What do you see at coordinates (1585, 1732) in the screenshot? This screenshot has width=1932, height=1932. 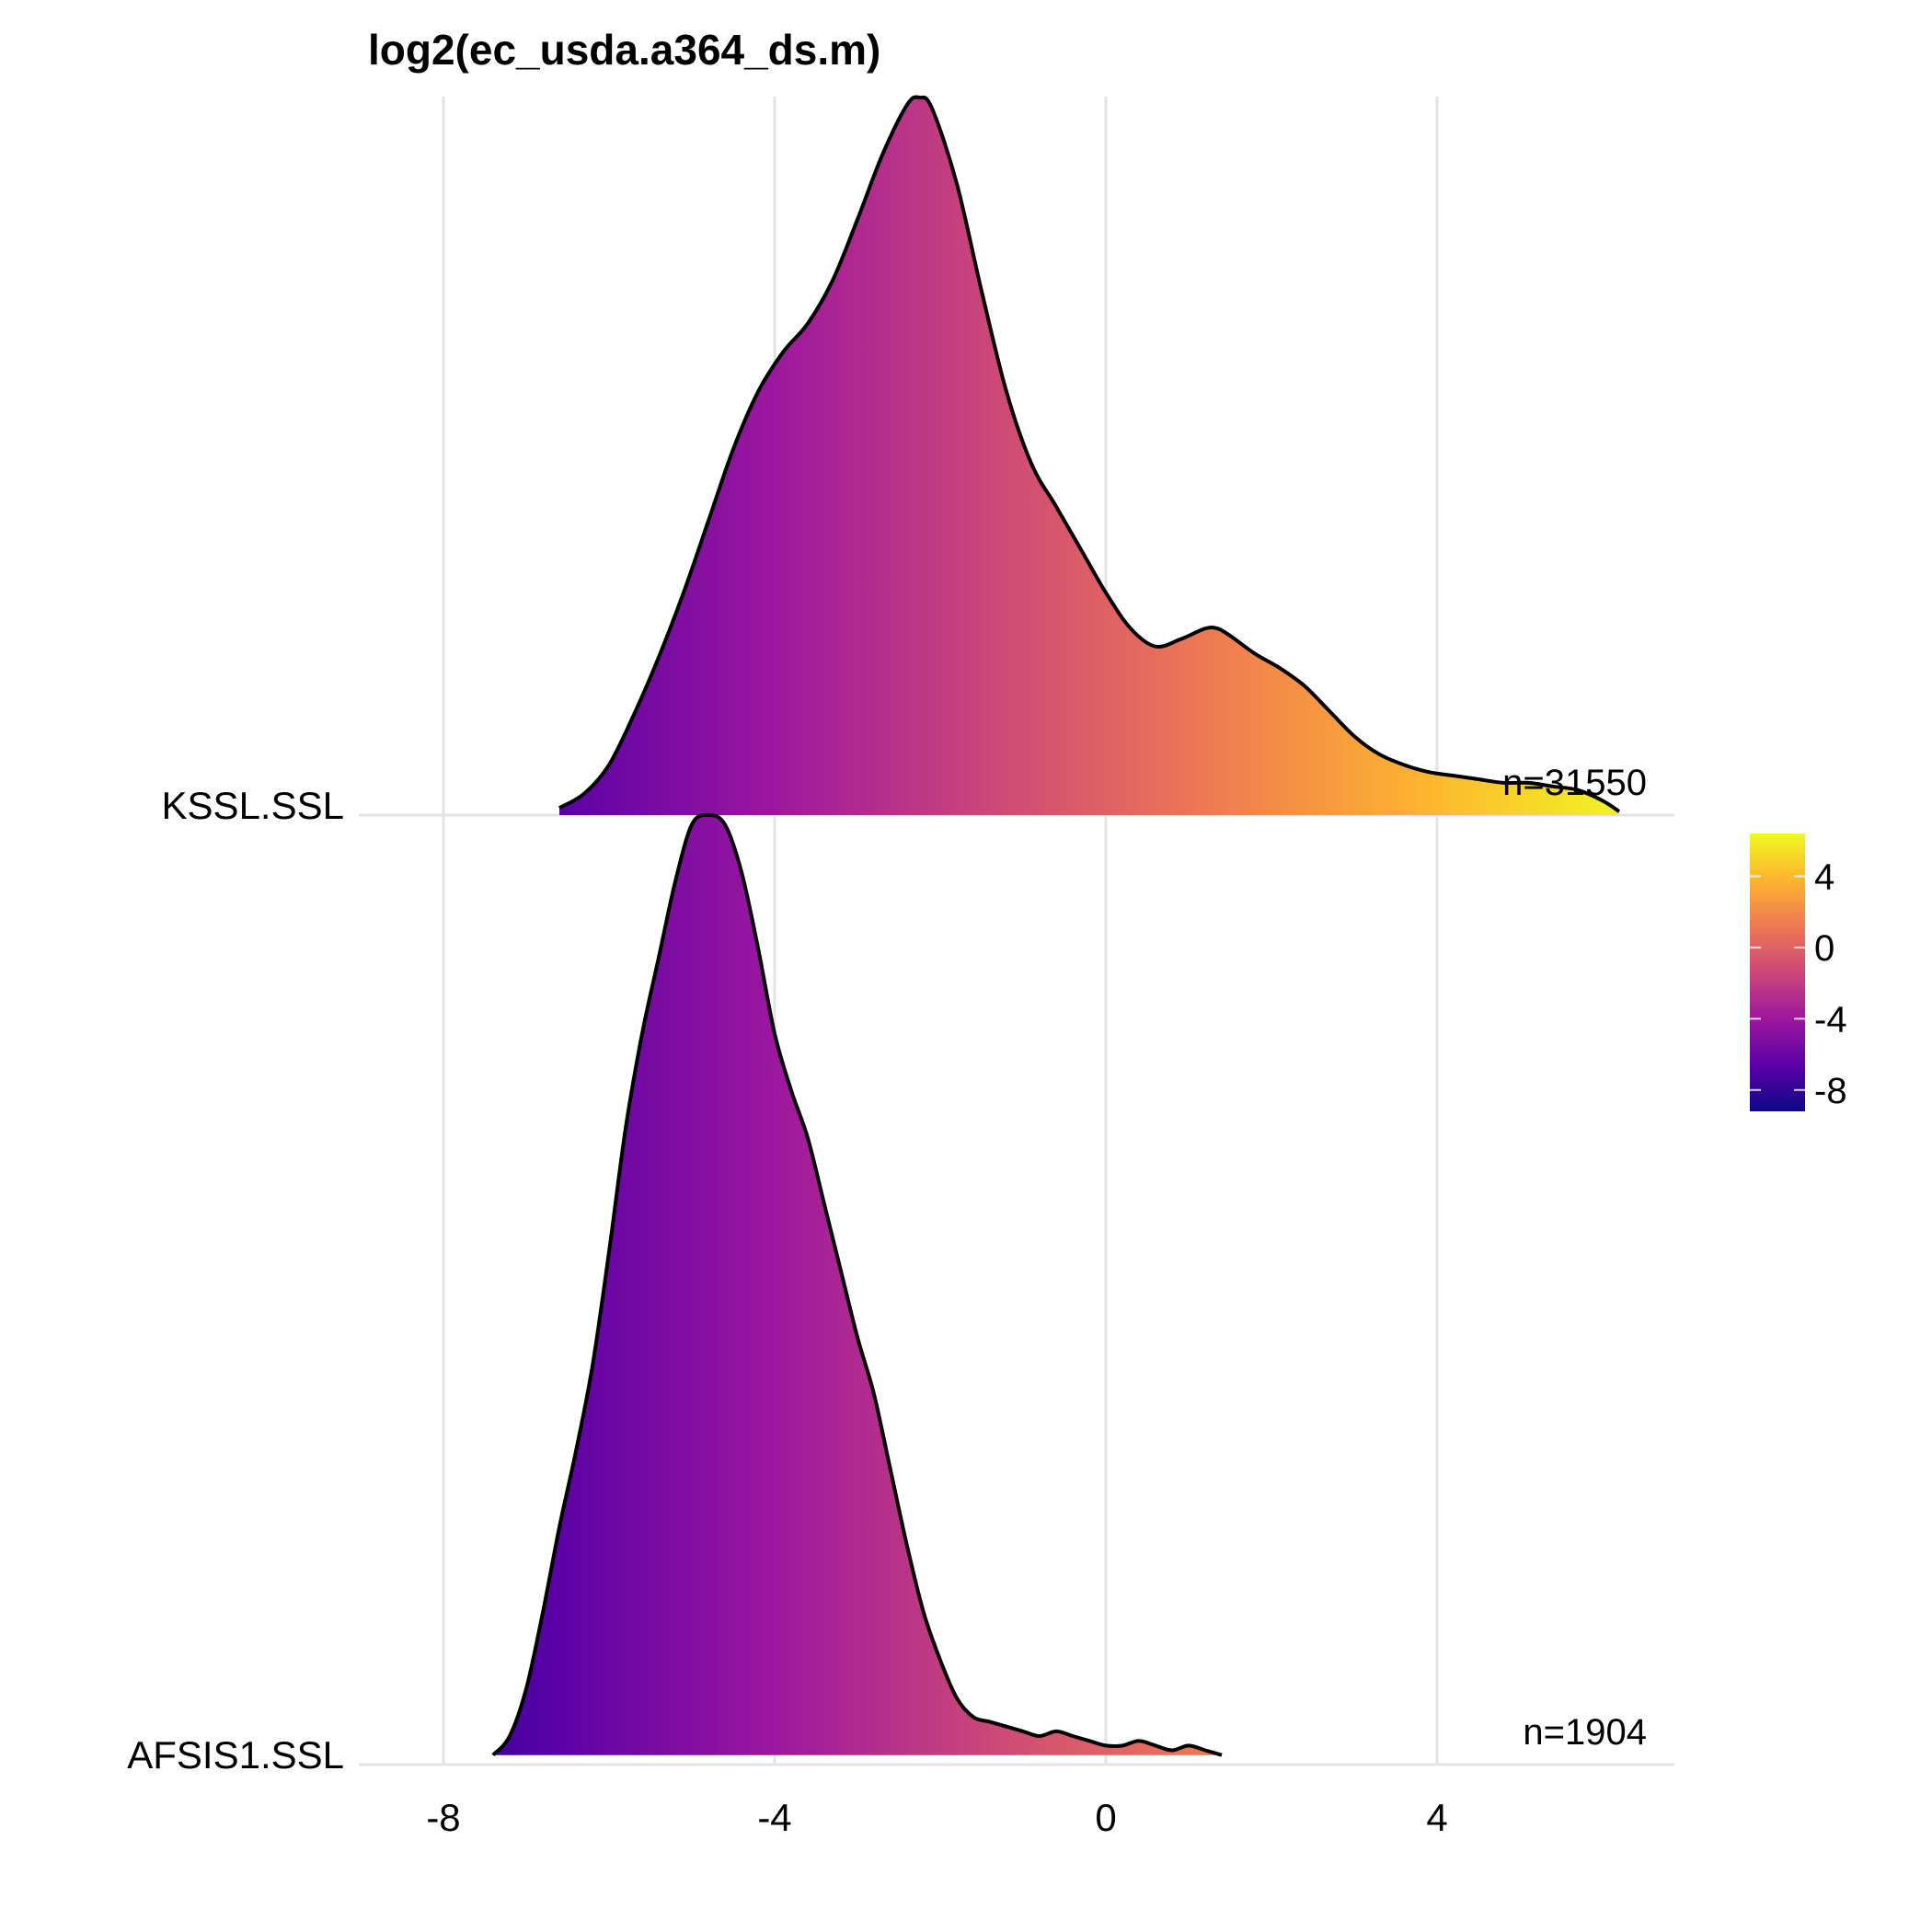 I see `count-label: n=1904` at bounding box center [1585, 1732].